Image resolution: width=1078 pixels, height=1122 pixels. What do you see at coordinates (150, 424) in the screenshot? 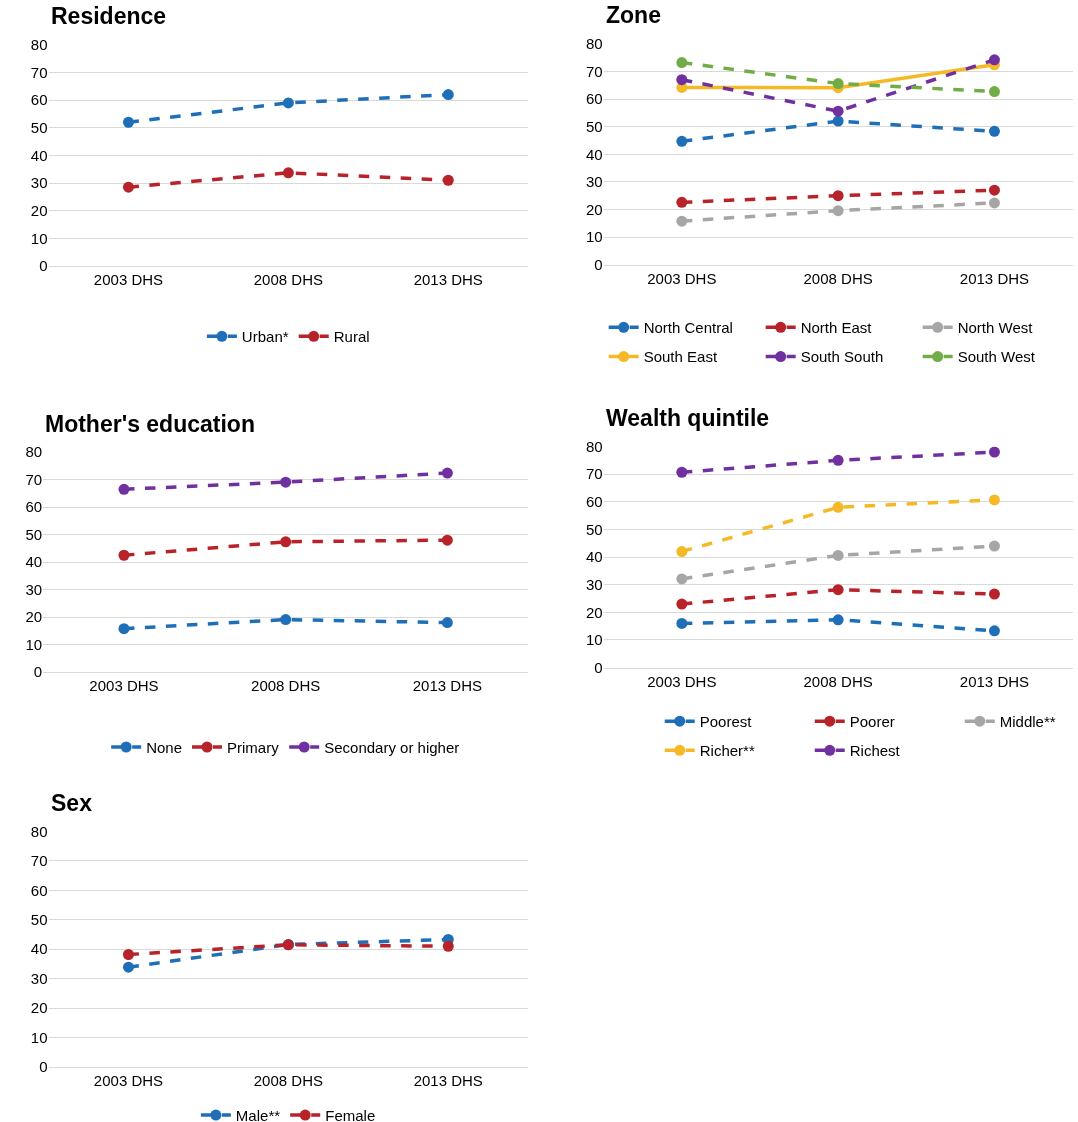
I see `chart-title: Mother's education` at bounding box center [150, 424].